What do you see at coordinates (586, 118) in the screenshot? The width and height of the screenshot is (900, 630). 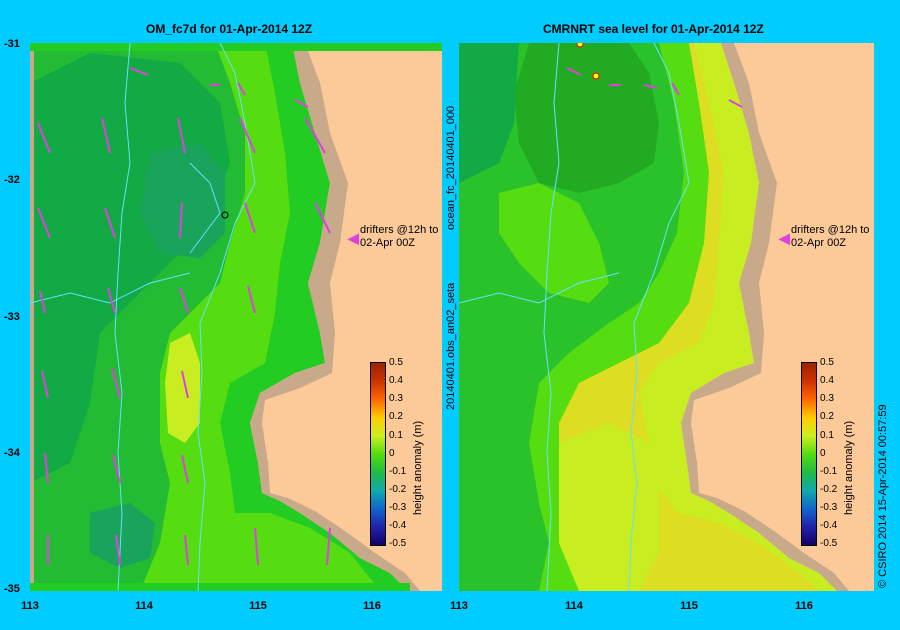 I see `green-core-top` at bounding box center [586, 118].